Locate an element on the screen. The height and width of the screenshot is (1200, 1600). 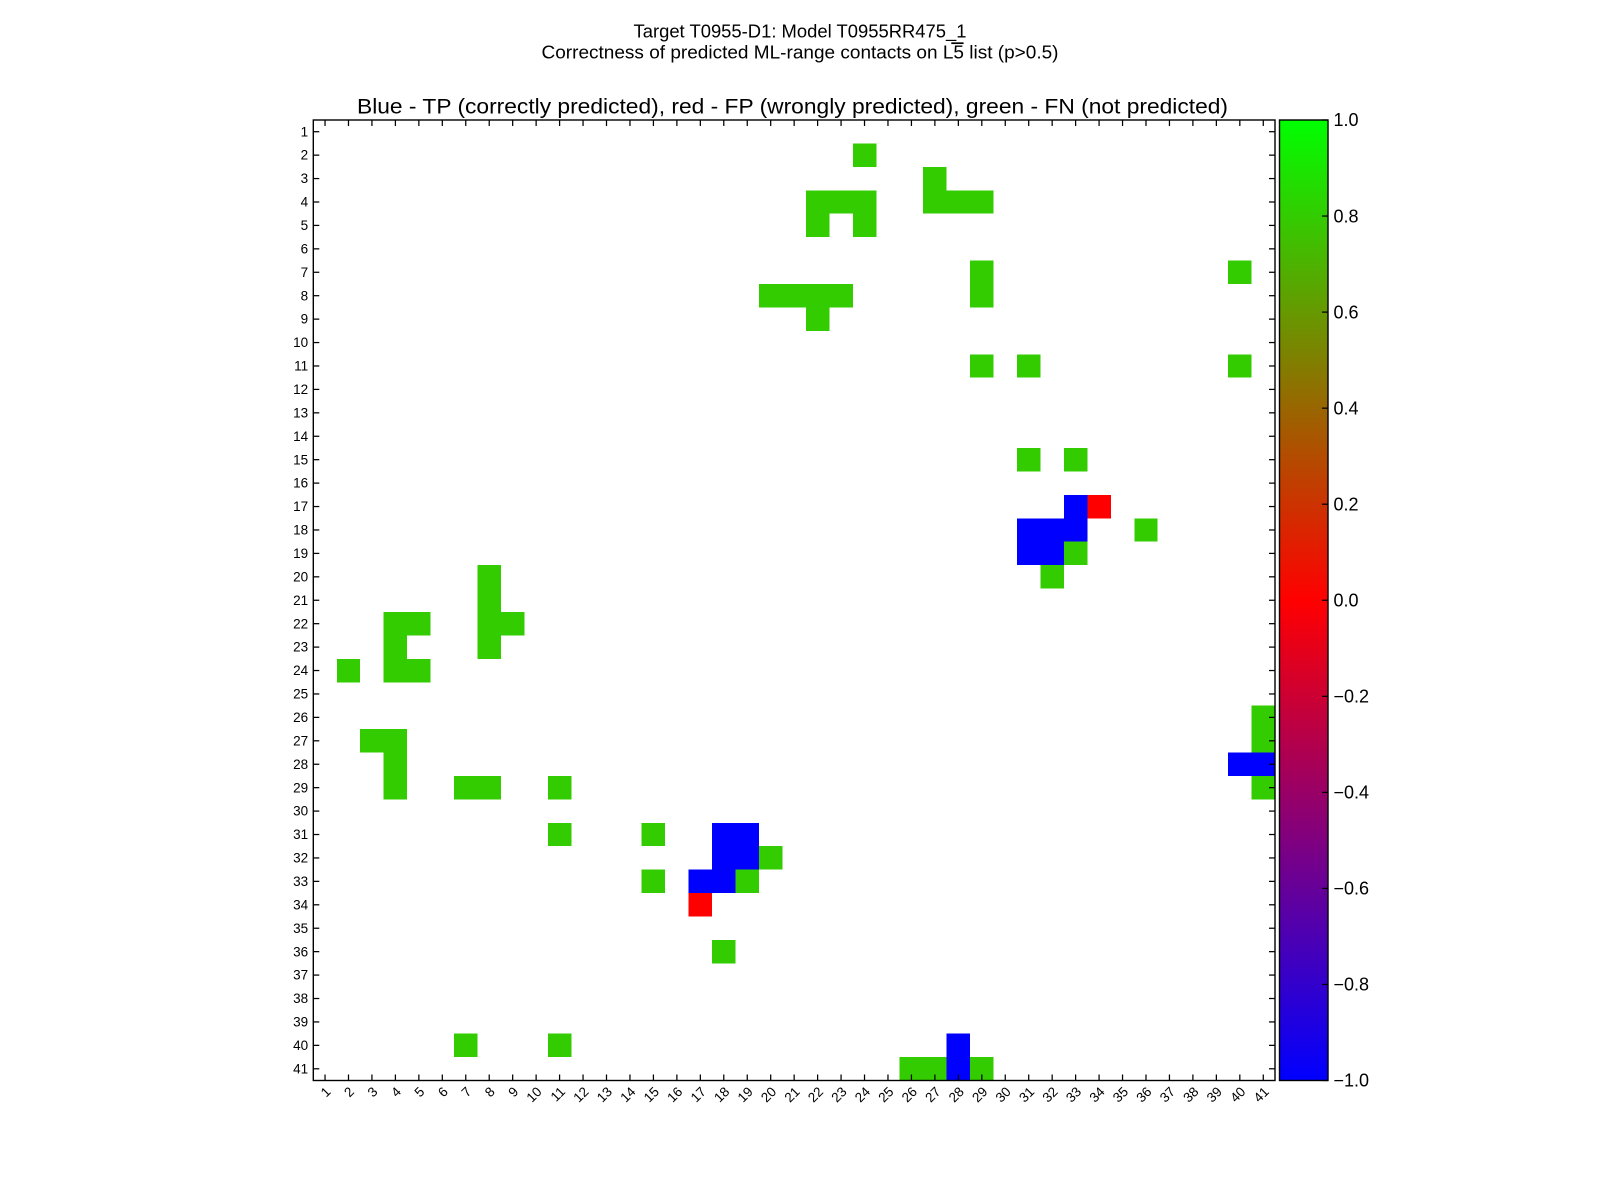
svg-text: 11 is located at coordinates (301, 366).